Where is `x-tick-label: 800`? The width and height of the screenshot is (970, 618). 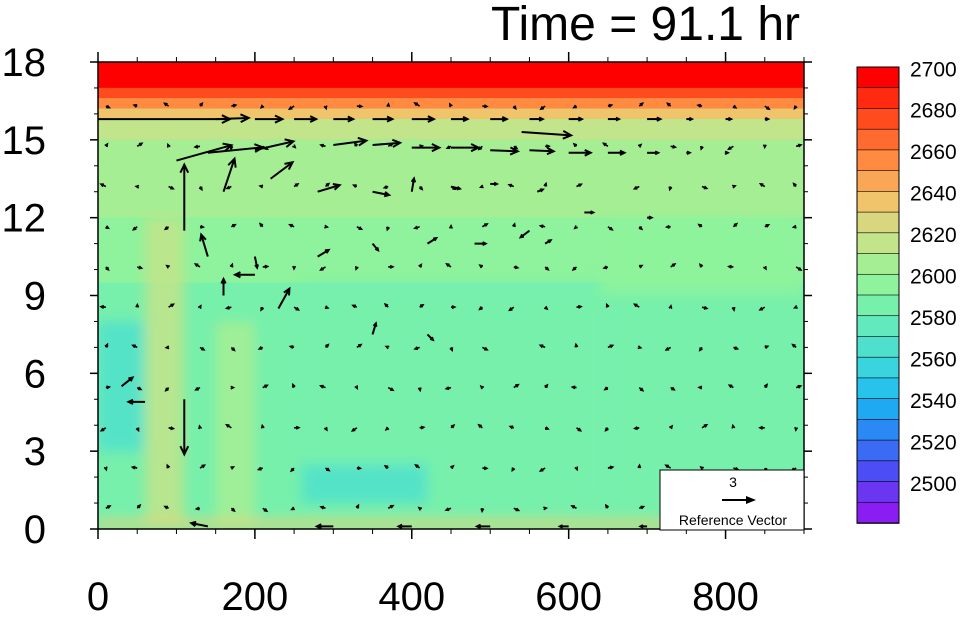 x-tick-label: 800 is located at coordinates (725, 596).